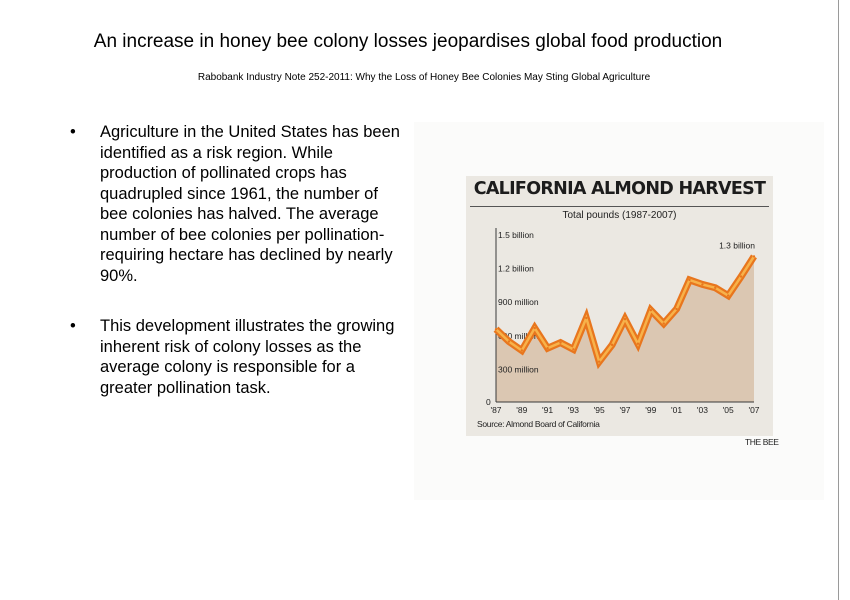  What do you see at coordinates (547, 410) in the screenshot?
I see `x-tick-label: '91` at bounding box center [547, 410].